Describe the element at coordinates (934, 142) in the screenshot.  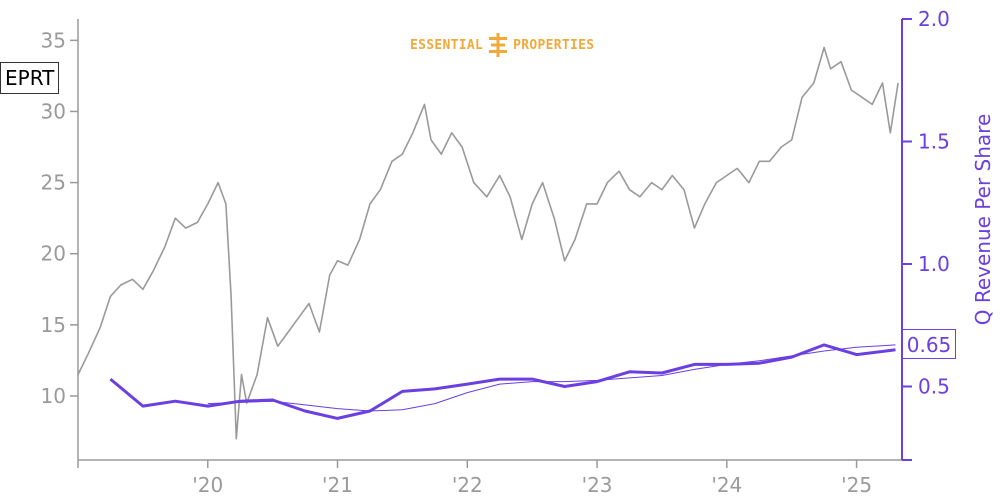
I see `y-right-tick-label: 1.5` at that location.